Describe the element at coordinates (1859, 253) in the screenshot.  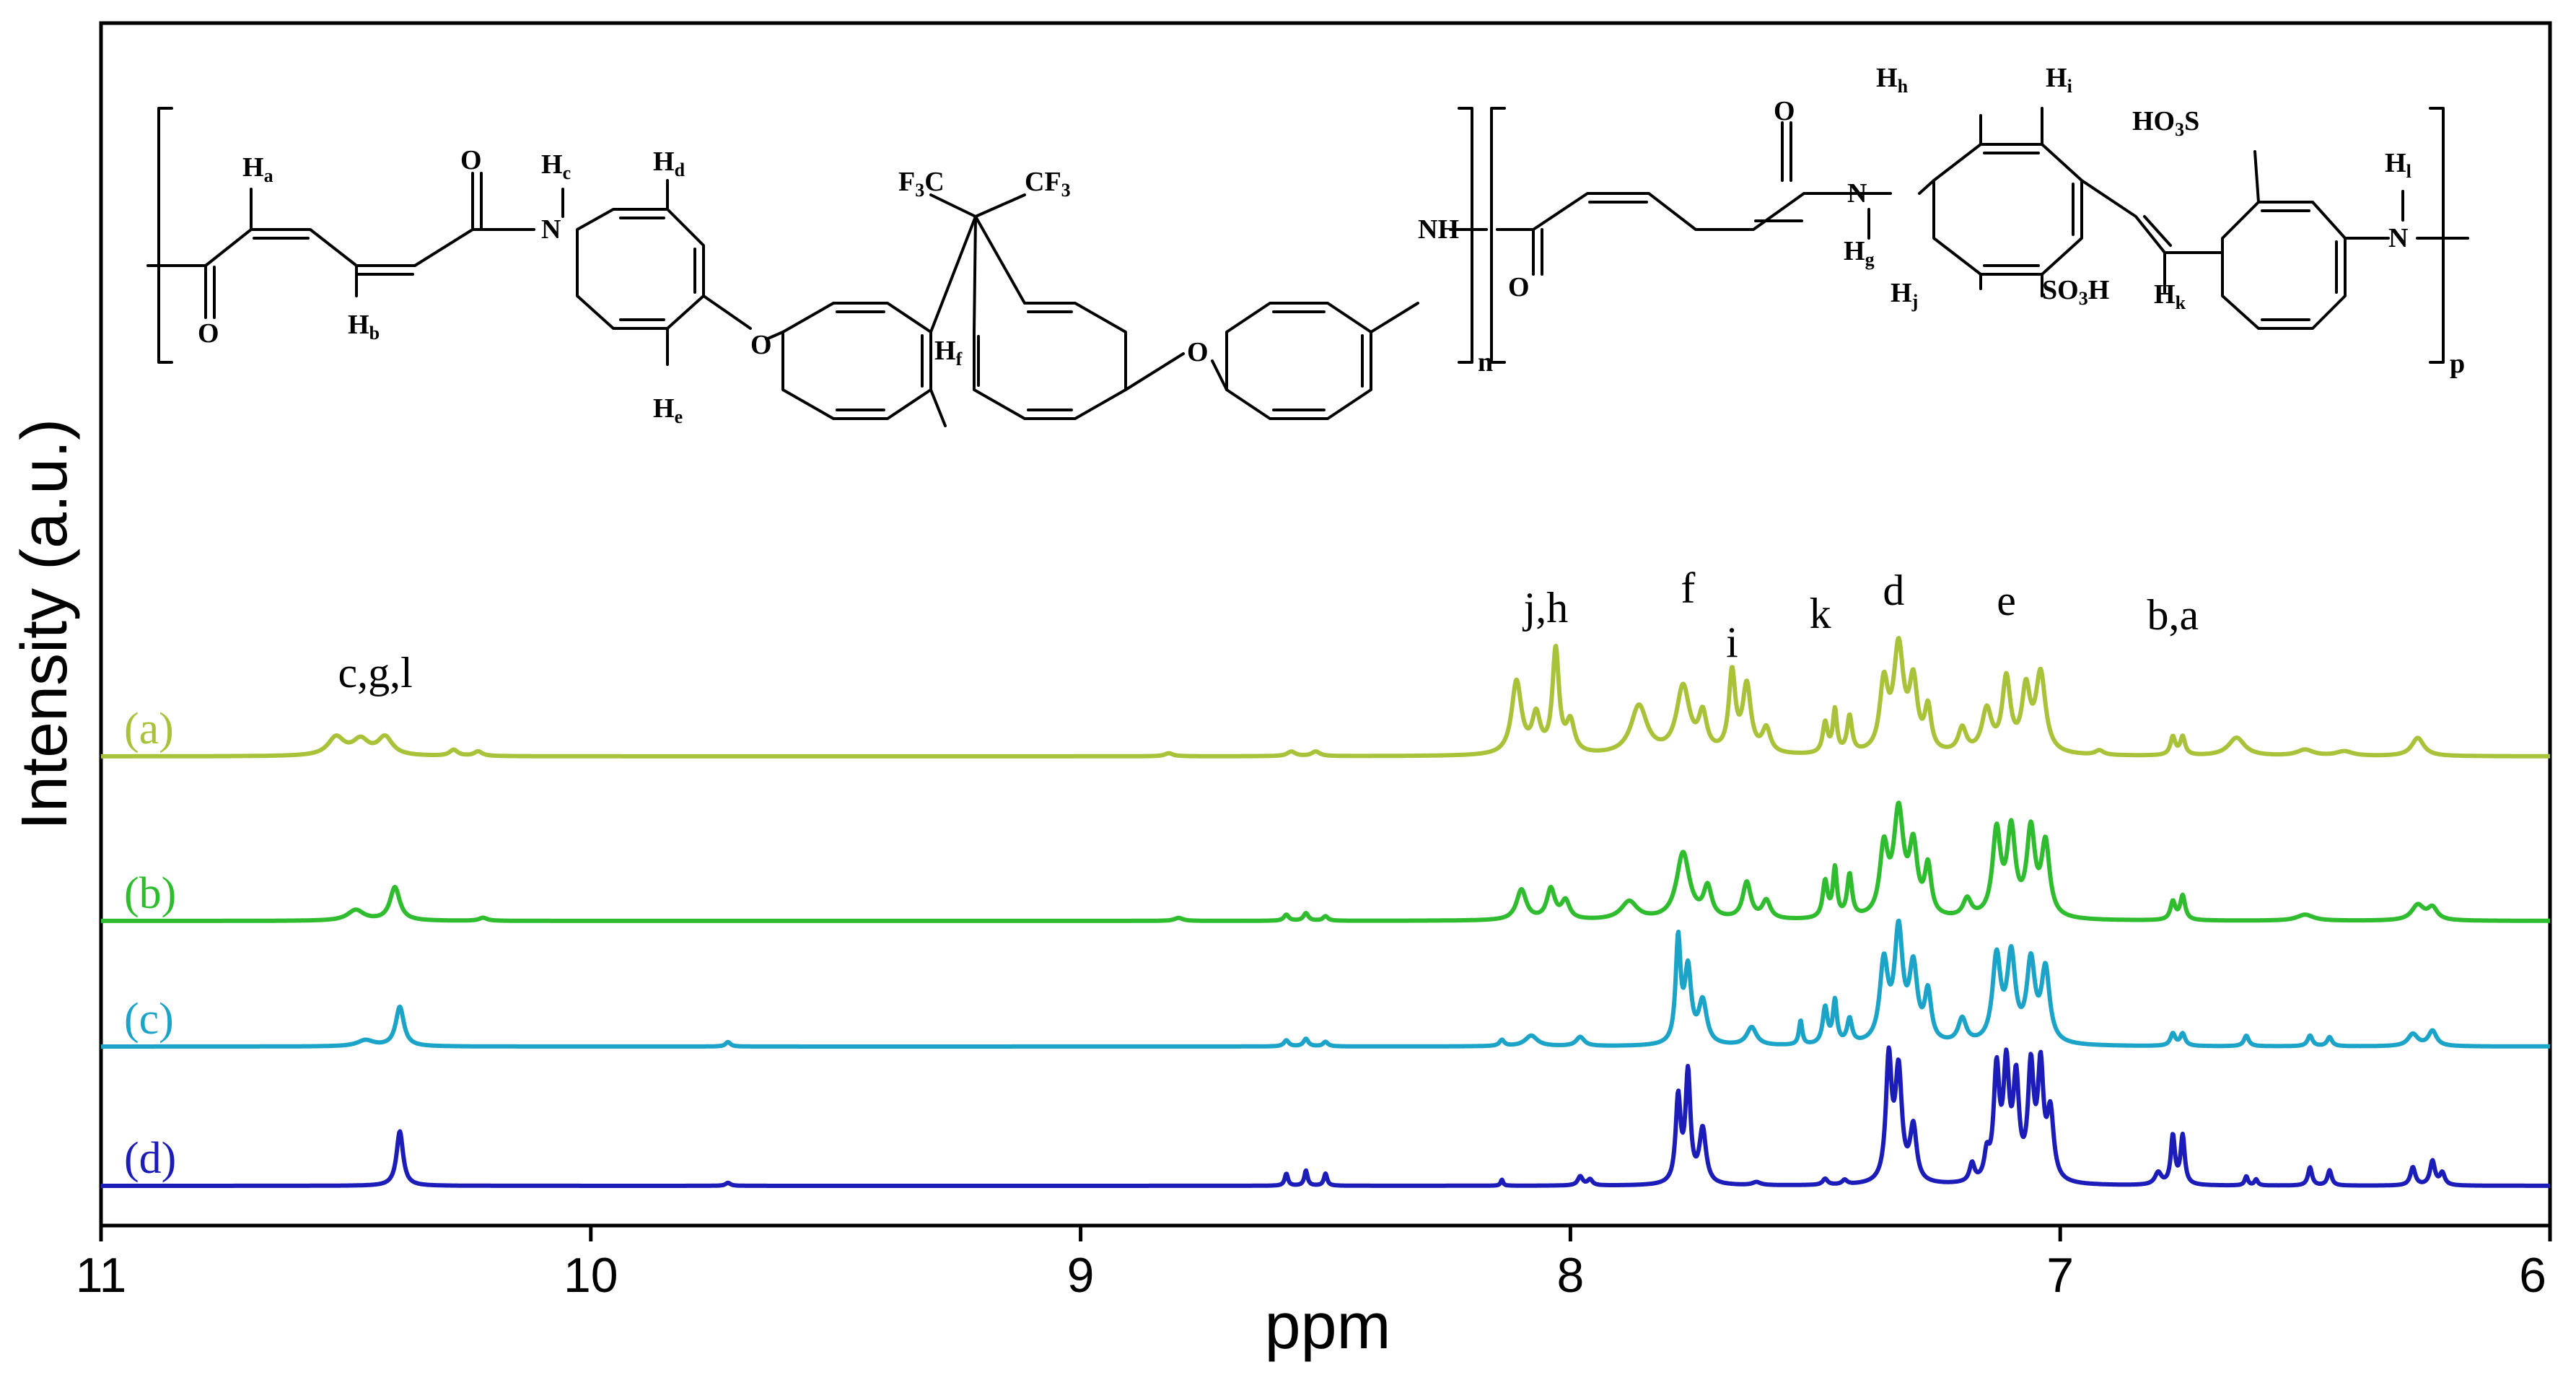
I see `svg-text: Hg` at that location.